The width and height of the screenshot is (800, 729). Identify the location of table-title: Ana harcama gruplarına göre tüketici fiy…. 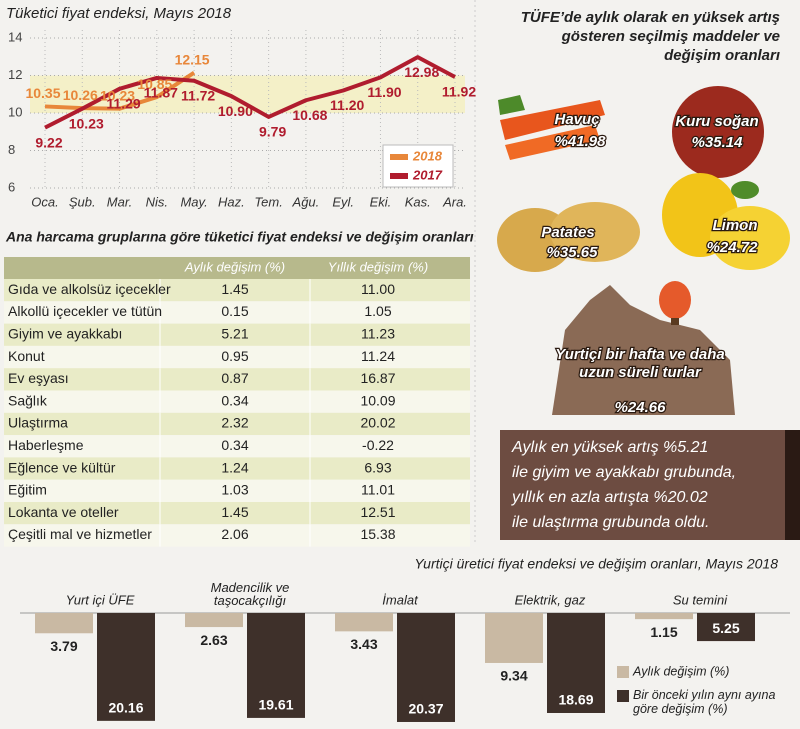
(239, 237).